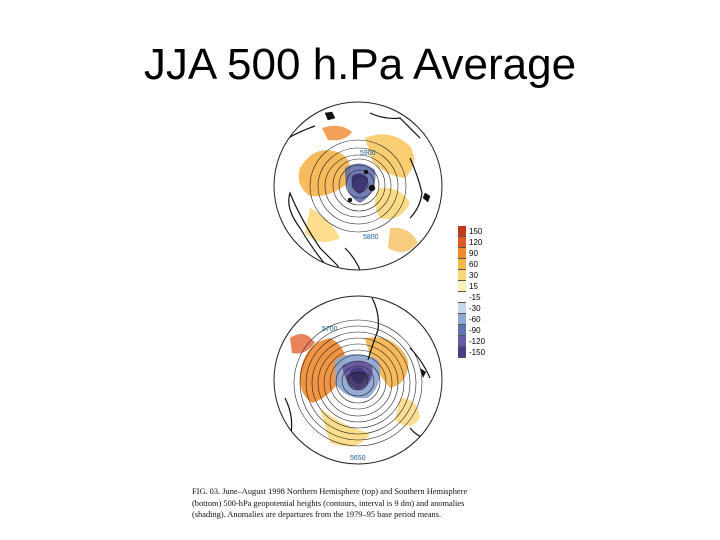 This screenshot has width=720, height=540. What do you see at coordinates (330, 329) in the screenshot?
I see `south-contour-label: 5700` at bounding box center [330, 329].